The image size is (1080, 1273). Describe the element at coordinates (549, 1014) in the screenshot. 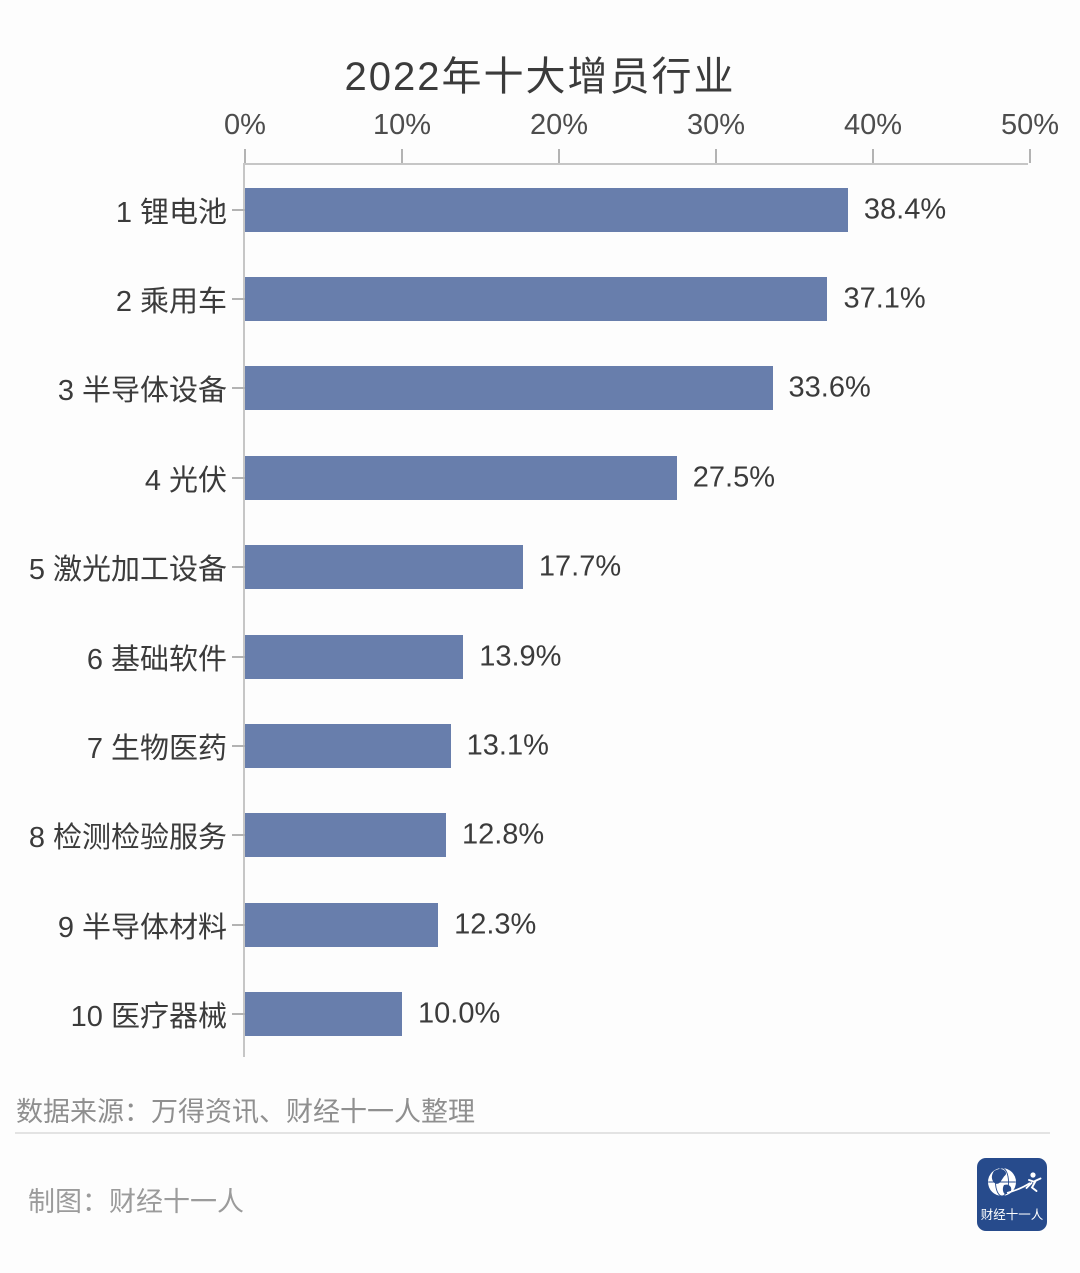

I see `bar-row: 10 医疗器械 10.0%` at that location.